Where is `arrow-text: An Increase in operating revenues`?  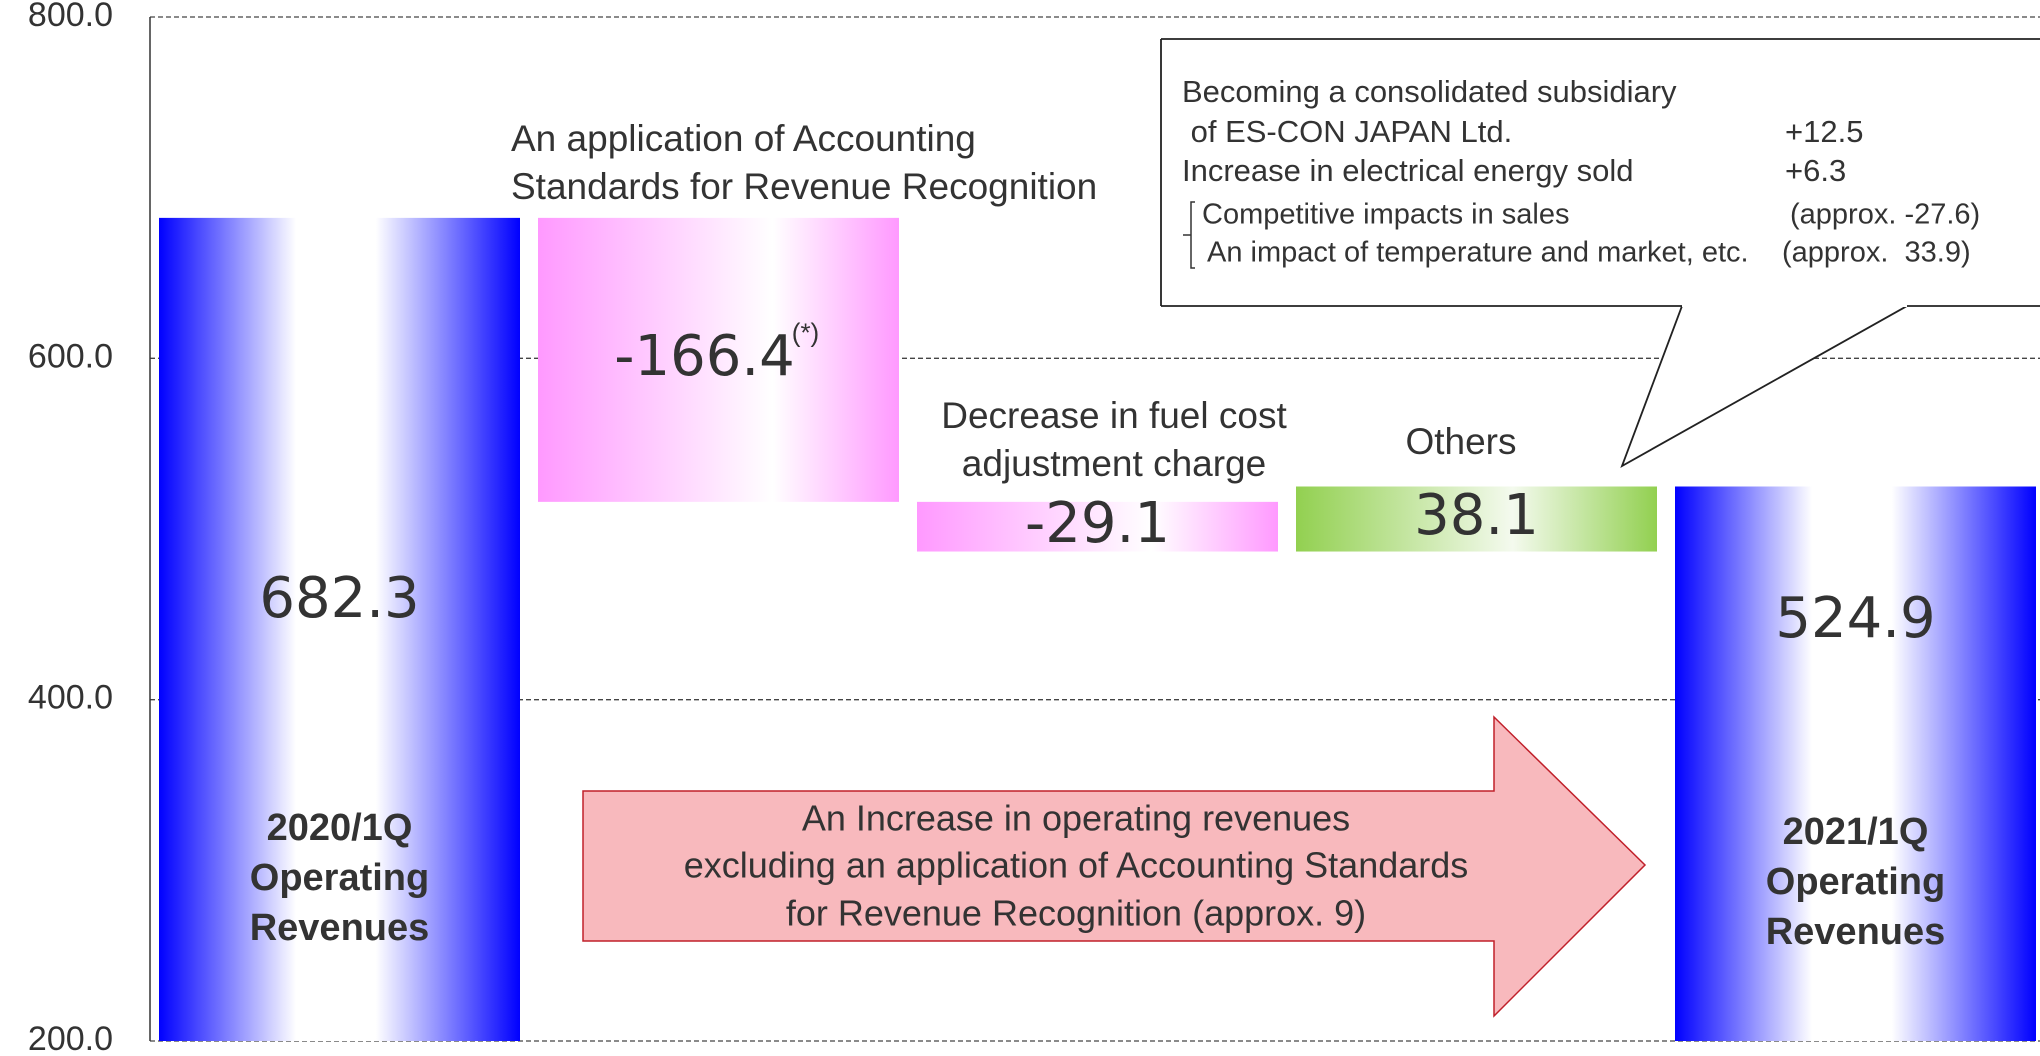
arrow-text: An Increase in operating revenues is located at coordinates (1076, 818).